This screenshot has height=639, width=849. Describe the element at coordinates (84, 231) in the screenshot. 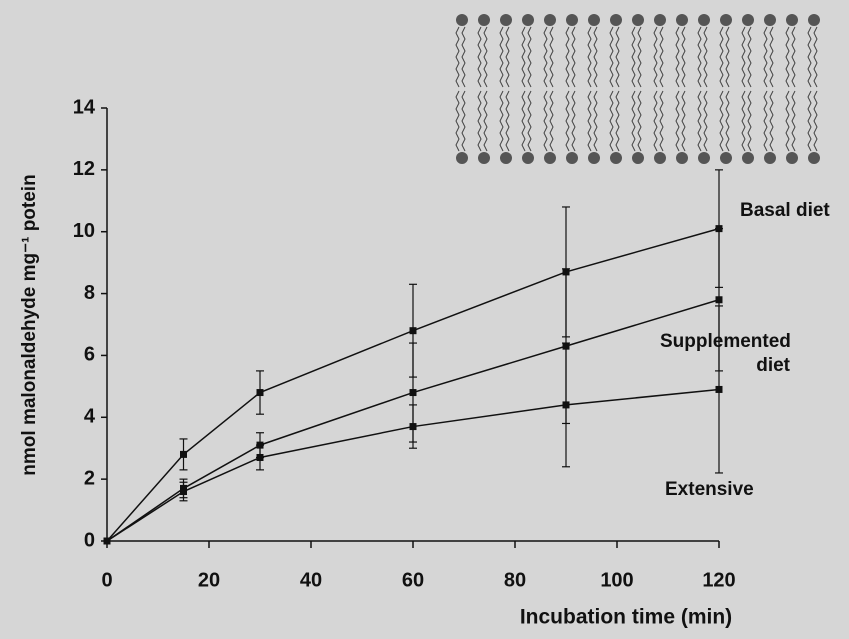

I see `y-tick-label: 10` at that location.